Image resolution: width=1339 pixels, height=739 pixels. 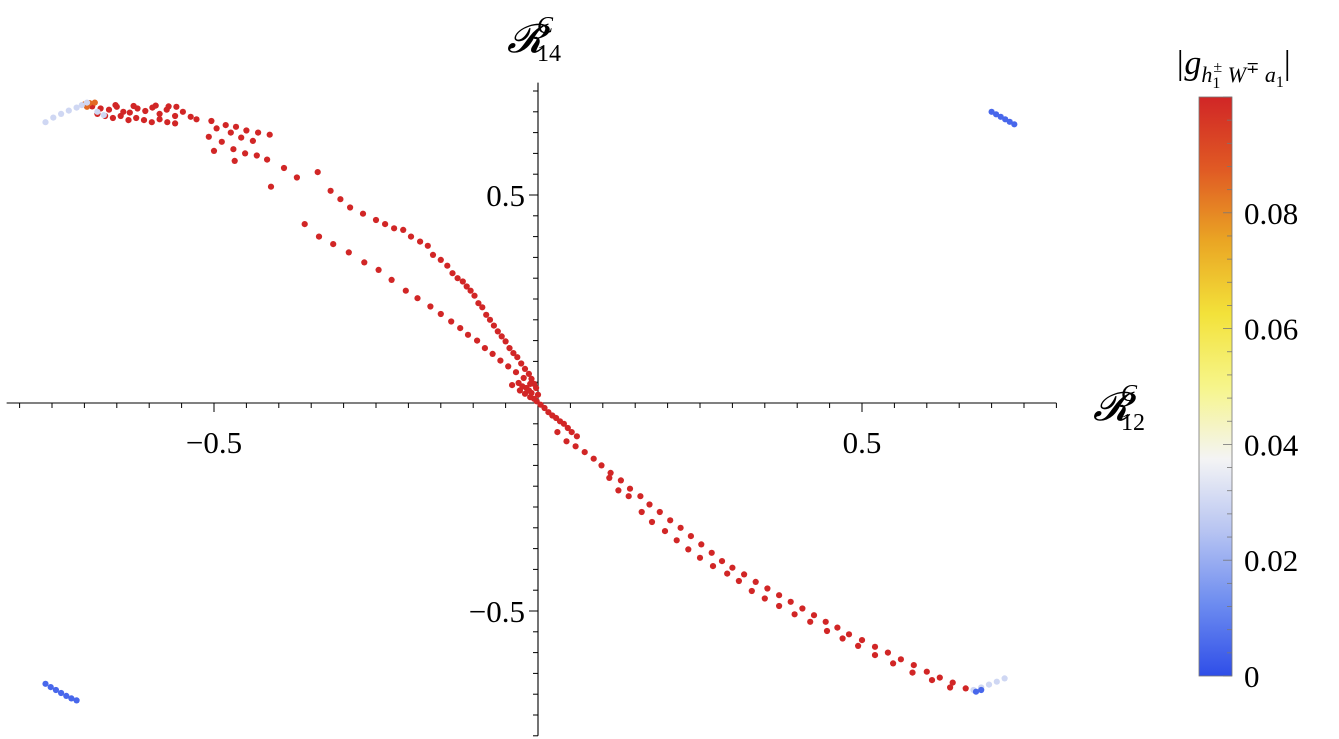 What do you see at coordinates (1261, 395) in the screenshot?
I see `colorbar-ticks: 0 0.02 0.04 0.06 0.08` at bounding box center [1261, 395].